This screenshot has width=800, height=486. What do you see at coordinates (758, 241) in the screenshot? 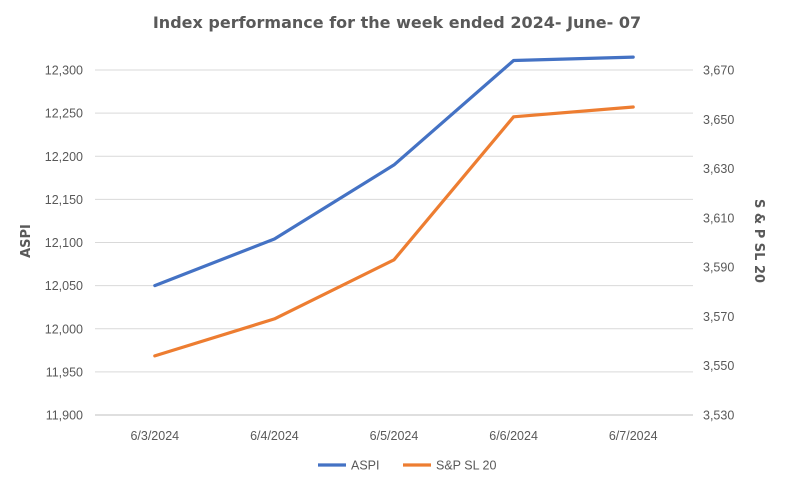
I see `right-axis-label: S & P SL 20` at bounding box center [758, 241].